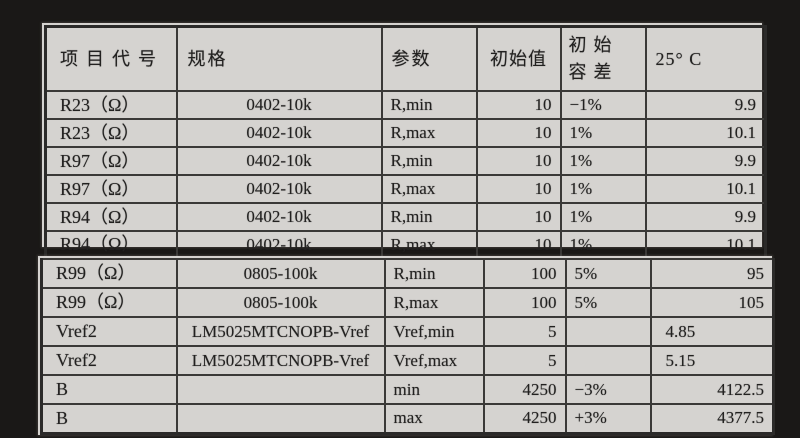 This screenshot has width=800, height=438. Describe the element at coordinates (712, 302) in the screenshot. I see `table-cell: 105` at that location.